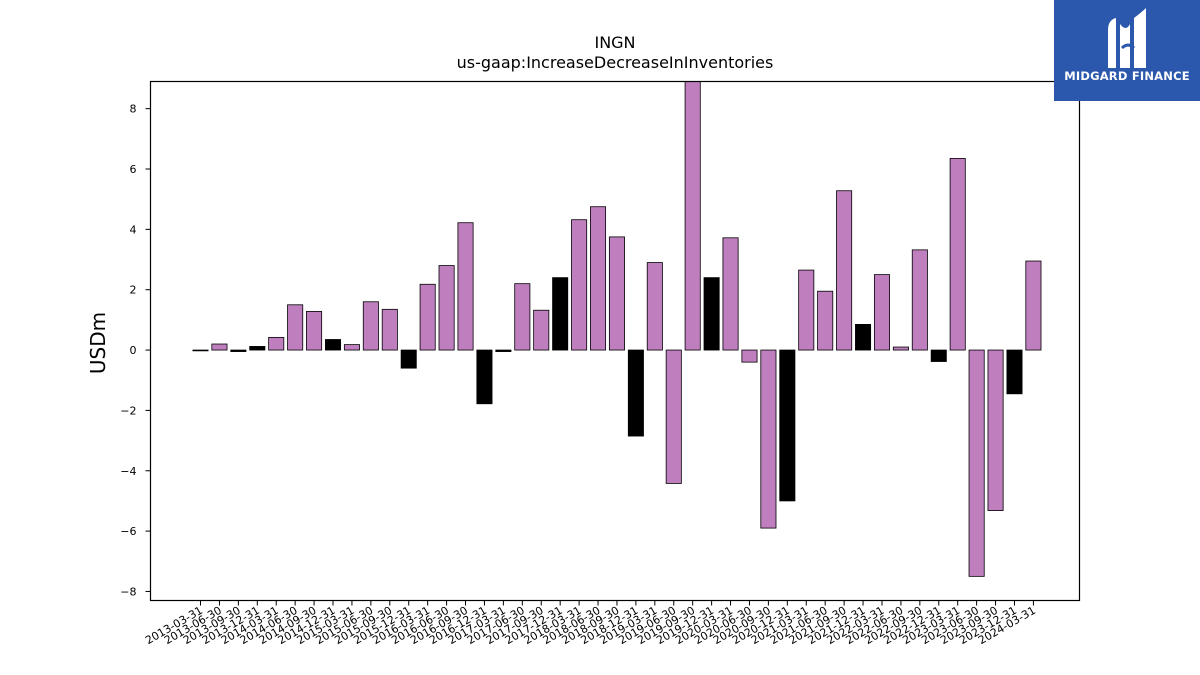 The width and height of the screenshot is (1200, 675). What do you see at coordinates (1127, 38) in the screenshot?
I see `midgard-logo-icon` at bounding box center [1127, 38].